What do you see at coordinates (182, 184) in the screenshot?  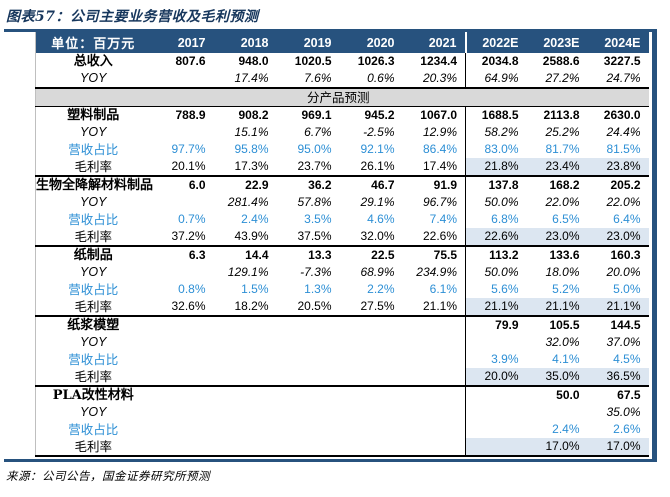 I see `table-cell: 6.0` at bounding box center [182, 184].